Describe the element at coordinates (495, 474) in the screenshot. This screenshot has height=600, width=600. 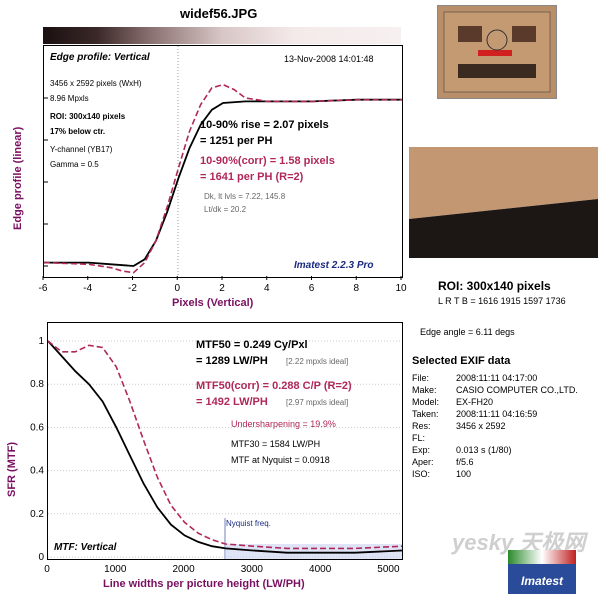
I see `exif-row: ISO: 100` at that location.